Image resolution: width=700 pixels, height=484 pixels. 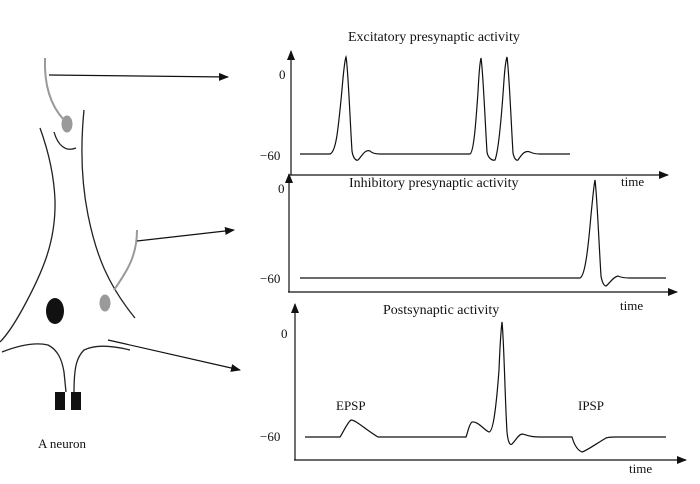 What do you see at coordinates (54, 89) in the screenshot?
I see `excitatory-presynaptic-fiber` at bounding box center [54, 89].